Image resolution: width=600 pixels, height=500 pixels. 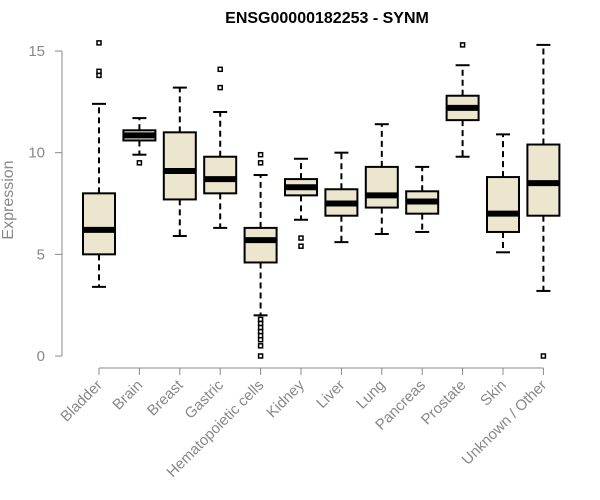 I want to click on y-axis: 0 5 10 15, so click(x=45, y=204).